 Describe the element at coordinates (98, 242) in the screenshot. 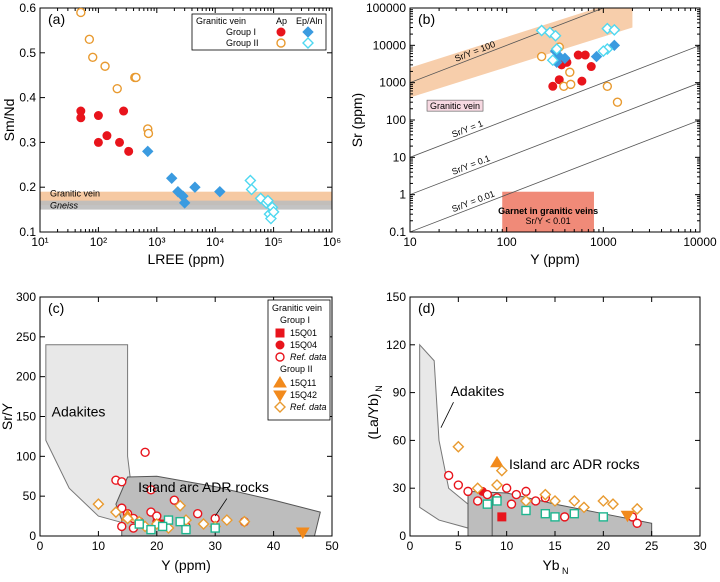

I see `x-tick-label: 10²` at that location.